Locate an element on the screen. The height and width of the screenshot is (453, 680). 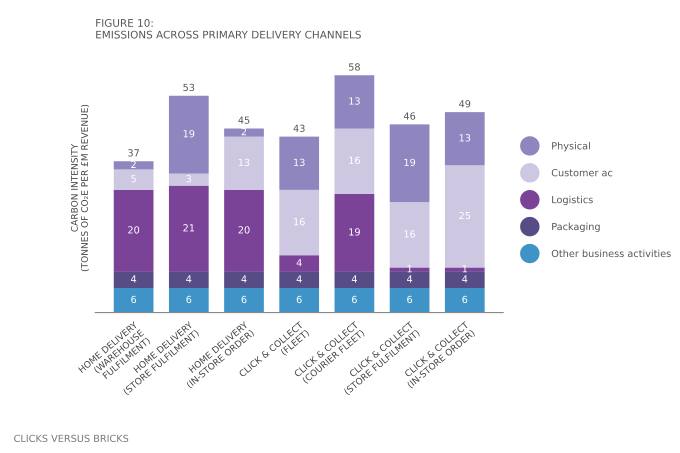
total-label: 46 is located at coordinates (410, 116).